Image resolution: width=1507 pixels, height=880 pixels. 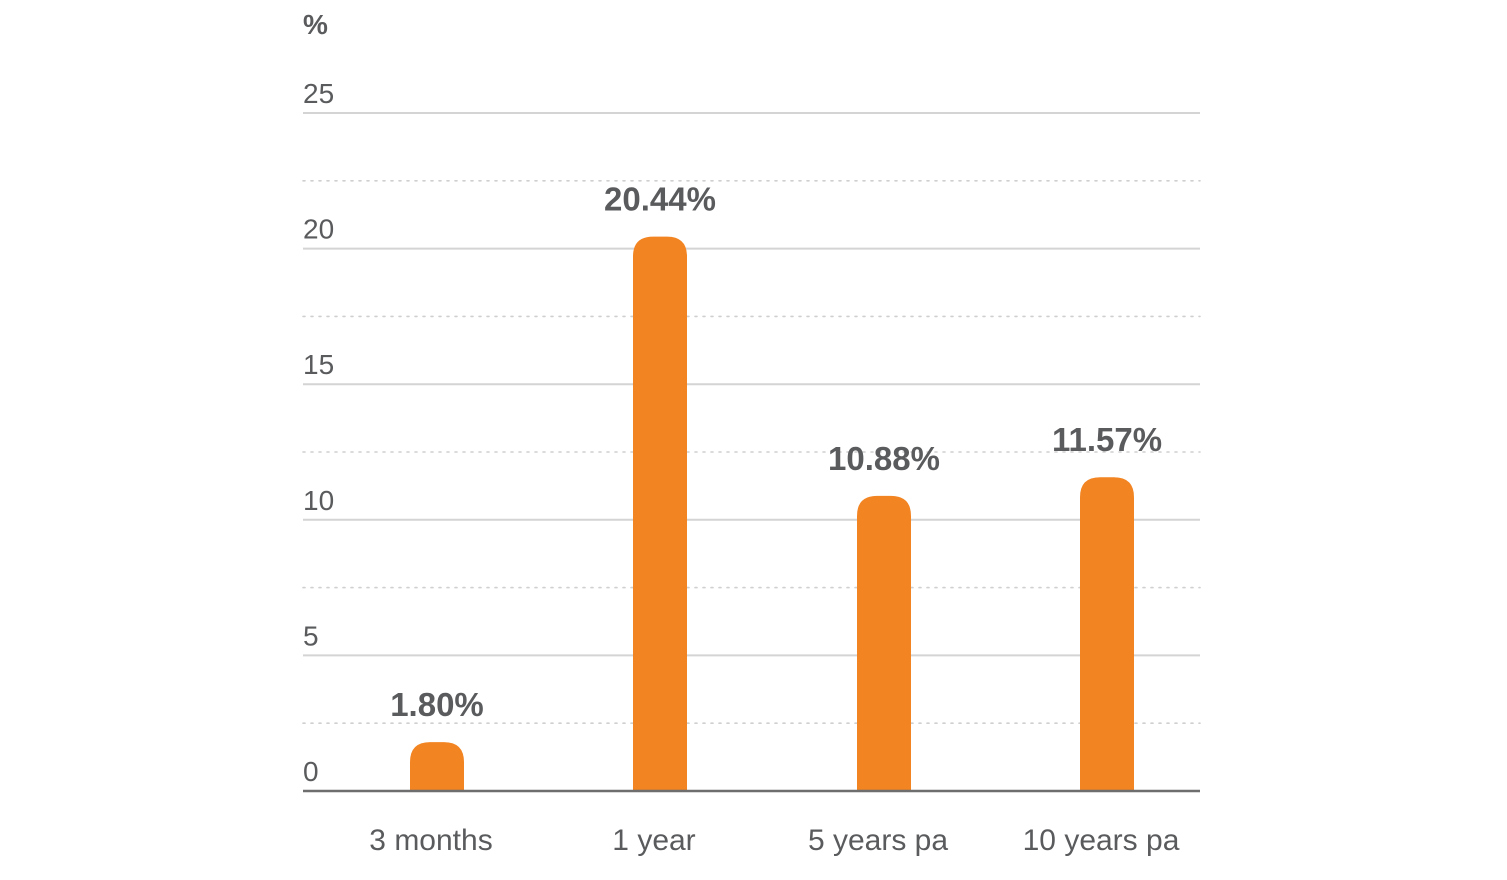 What do you see at coordinates (318, 500) in the screenshot?
I see `y-tick-label: 10` at bounding box center [318, 500].